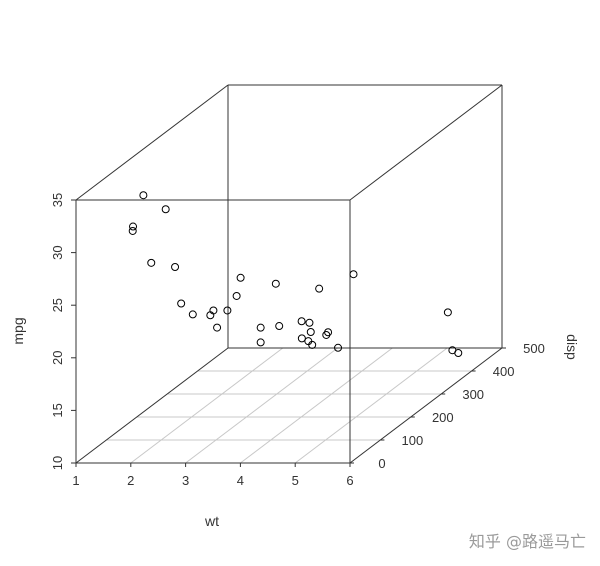  Describe the element at coordinates (57, 410) in the screenshot. I see `z-tick-label: 15` at that location.